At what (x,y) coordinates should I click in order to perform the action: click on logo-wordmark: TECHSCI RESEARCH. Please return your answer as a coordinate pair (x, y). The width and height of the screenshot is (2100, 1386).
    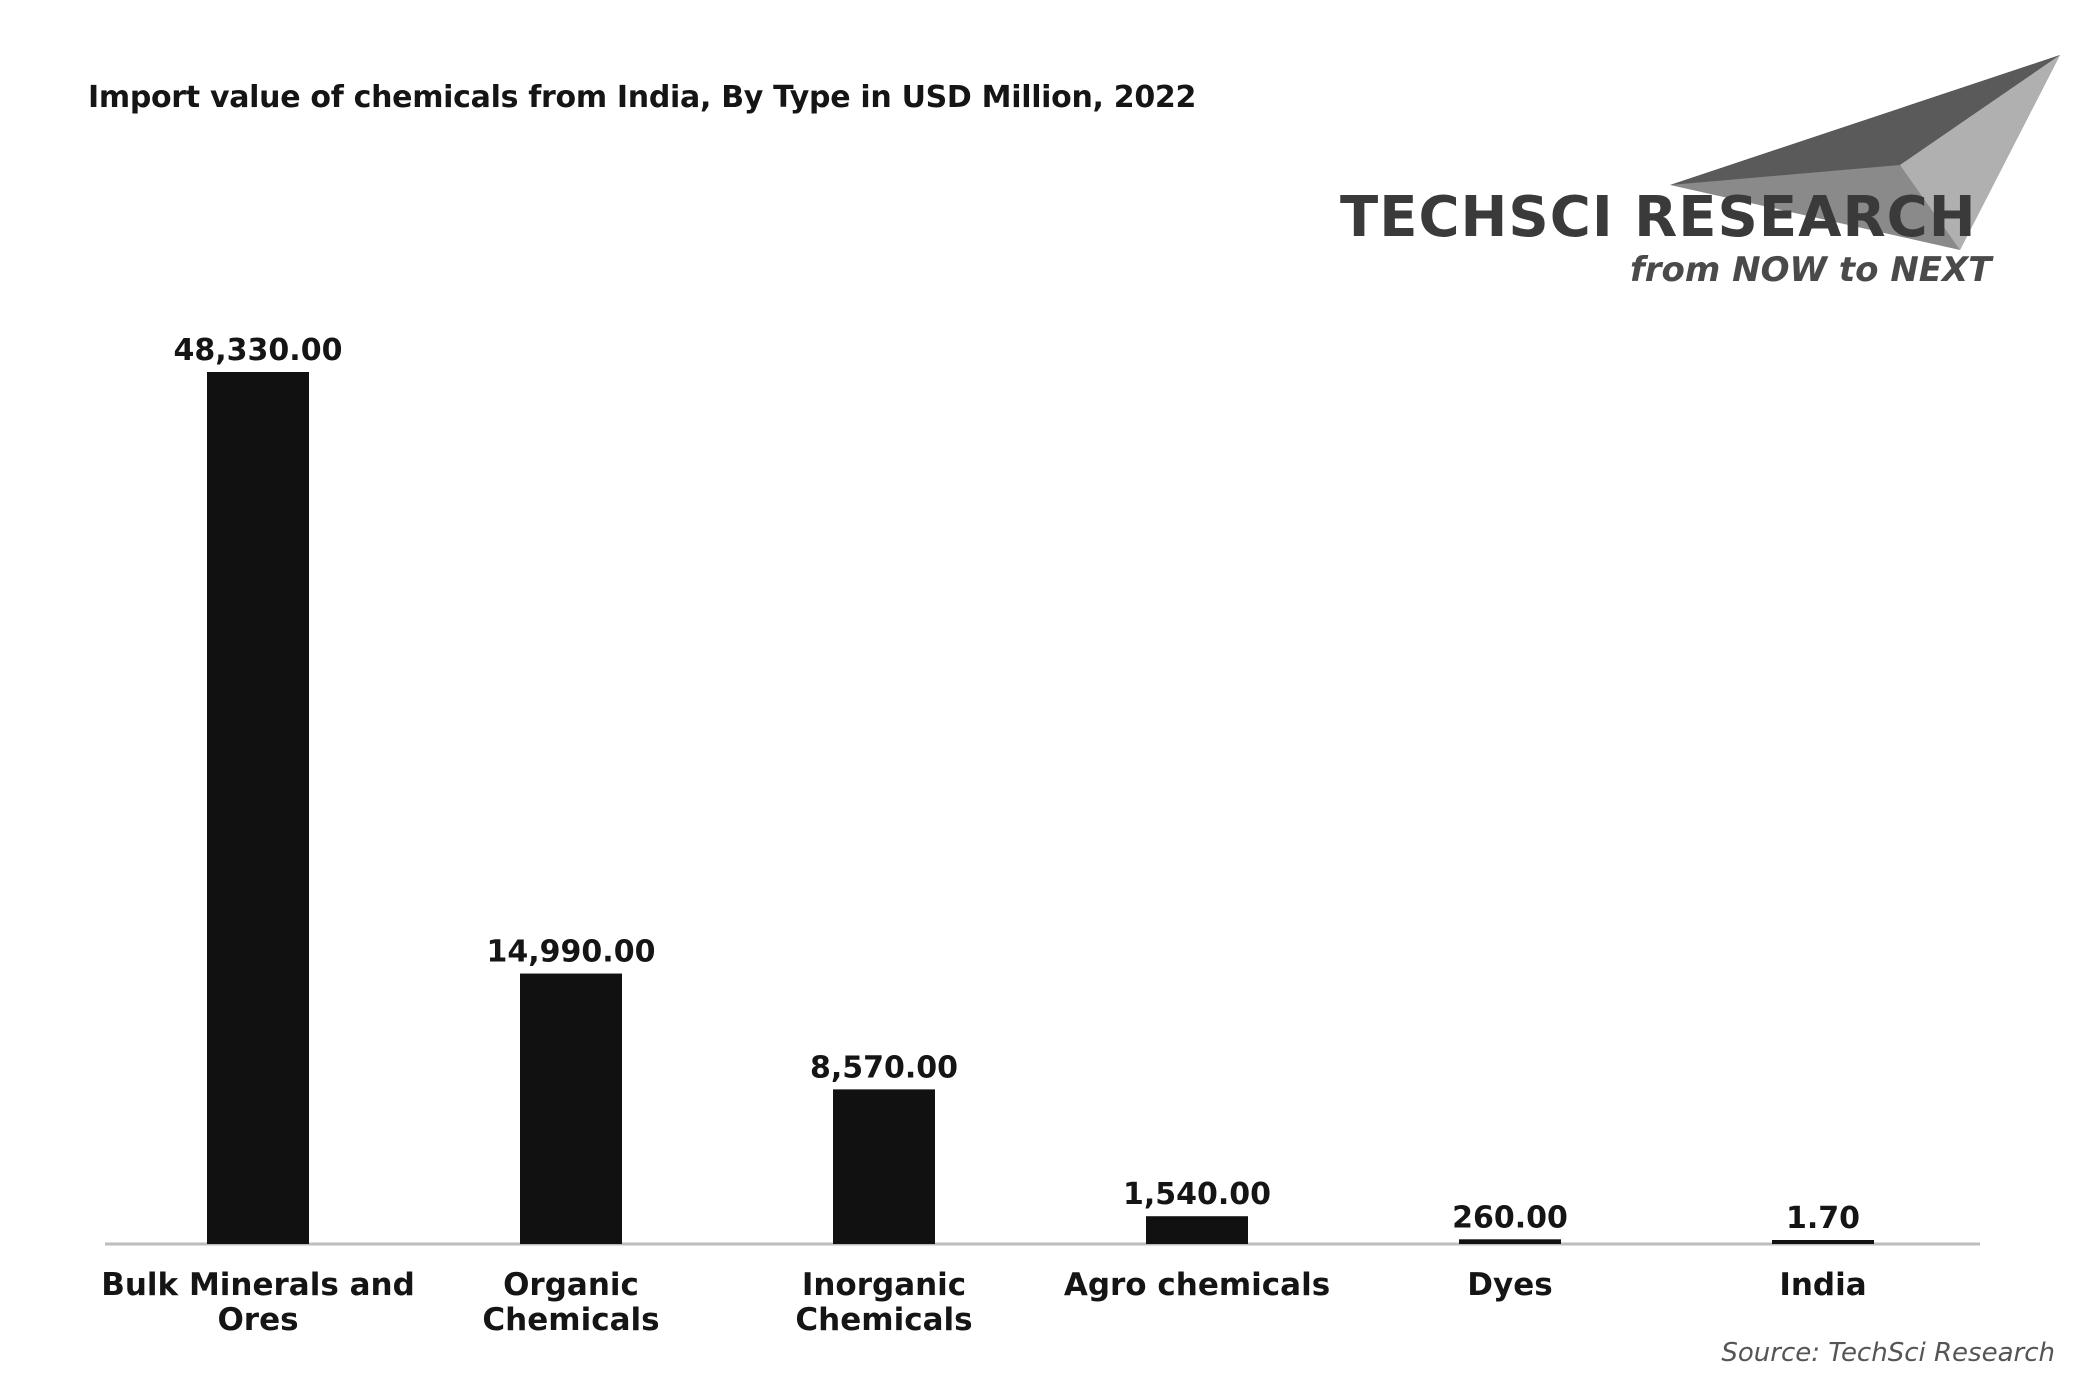
    Looking at the image, I should click on (1658, 217).